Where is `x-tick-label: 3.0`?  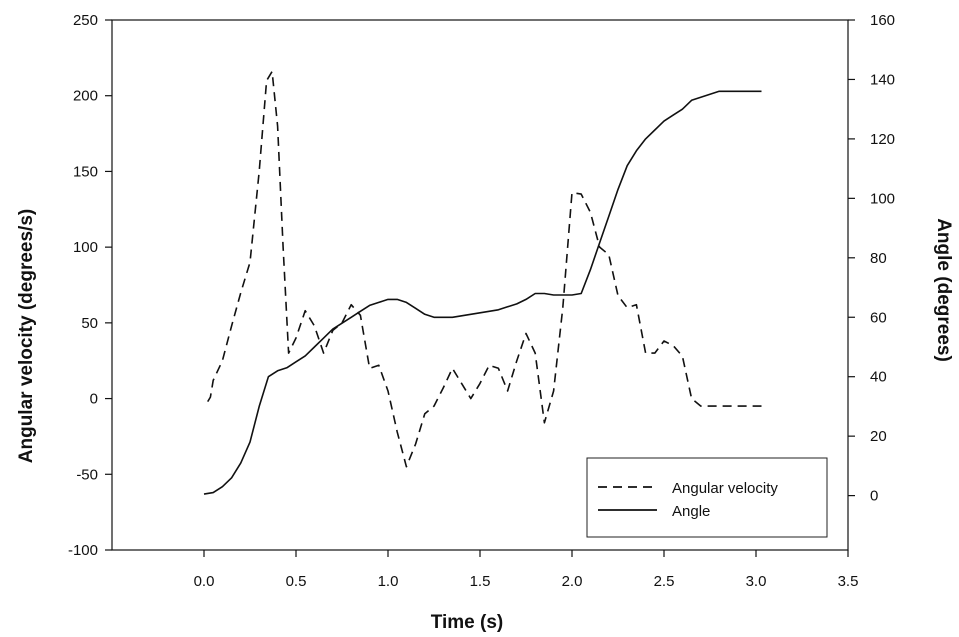
x-tick-label: 3.0 is located at coordinates (756, 581).